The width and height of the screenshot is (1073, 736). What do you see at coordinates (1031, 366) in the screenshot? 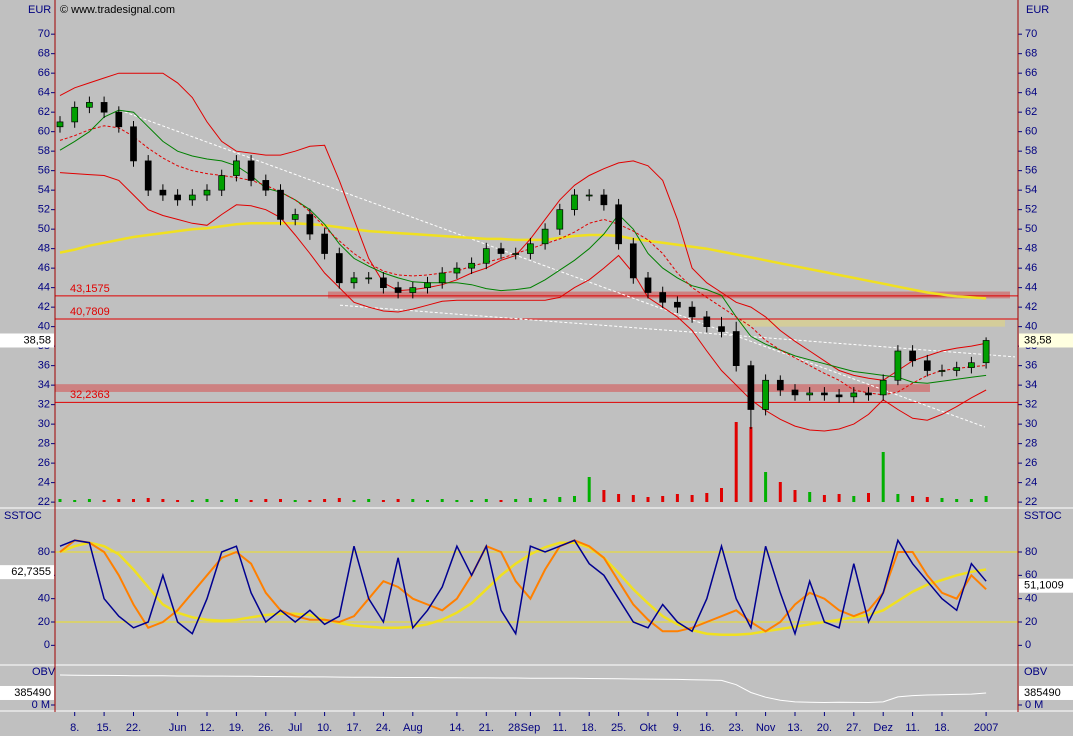
I see `y-tick-label: 36` at bounding box center [1031, 366].